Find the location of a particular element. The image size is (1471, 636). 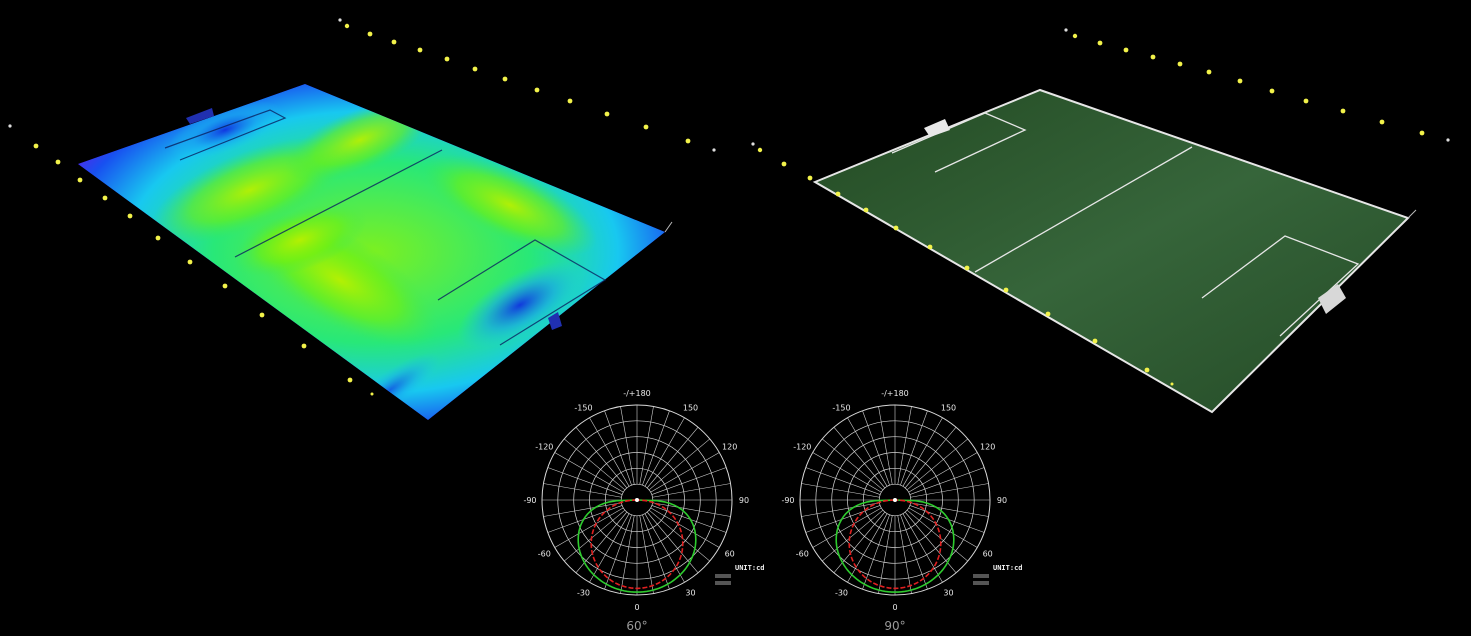

goal-right is located at coordinates (555, 321).